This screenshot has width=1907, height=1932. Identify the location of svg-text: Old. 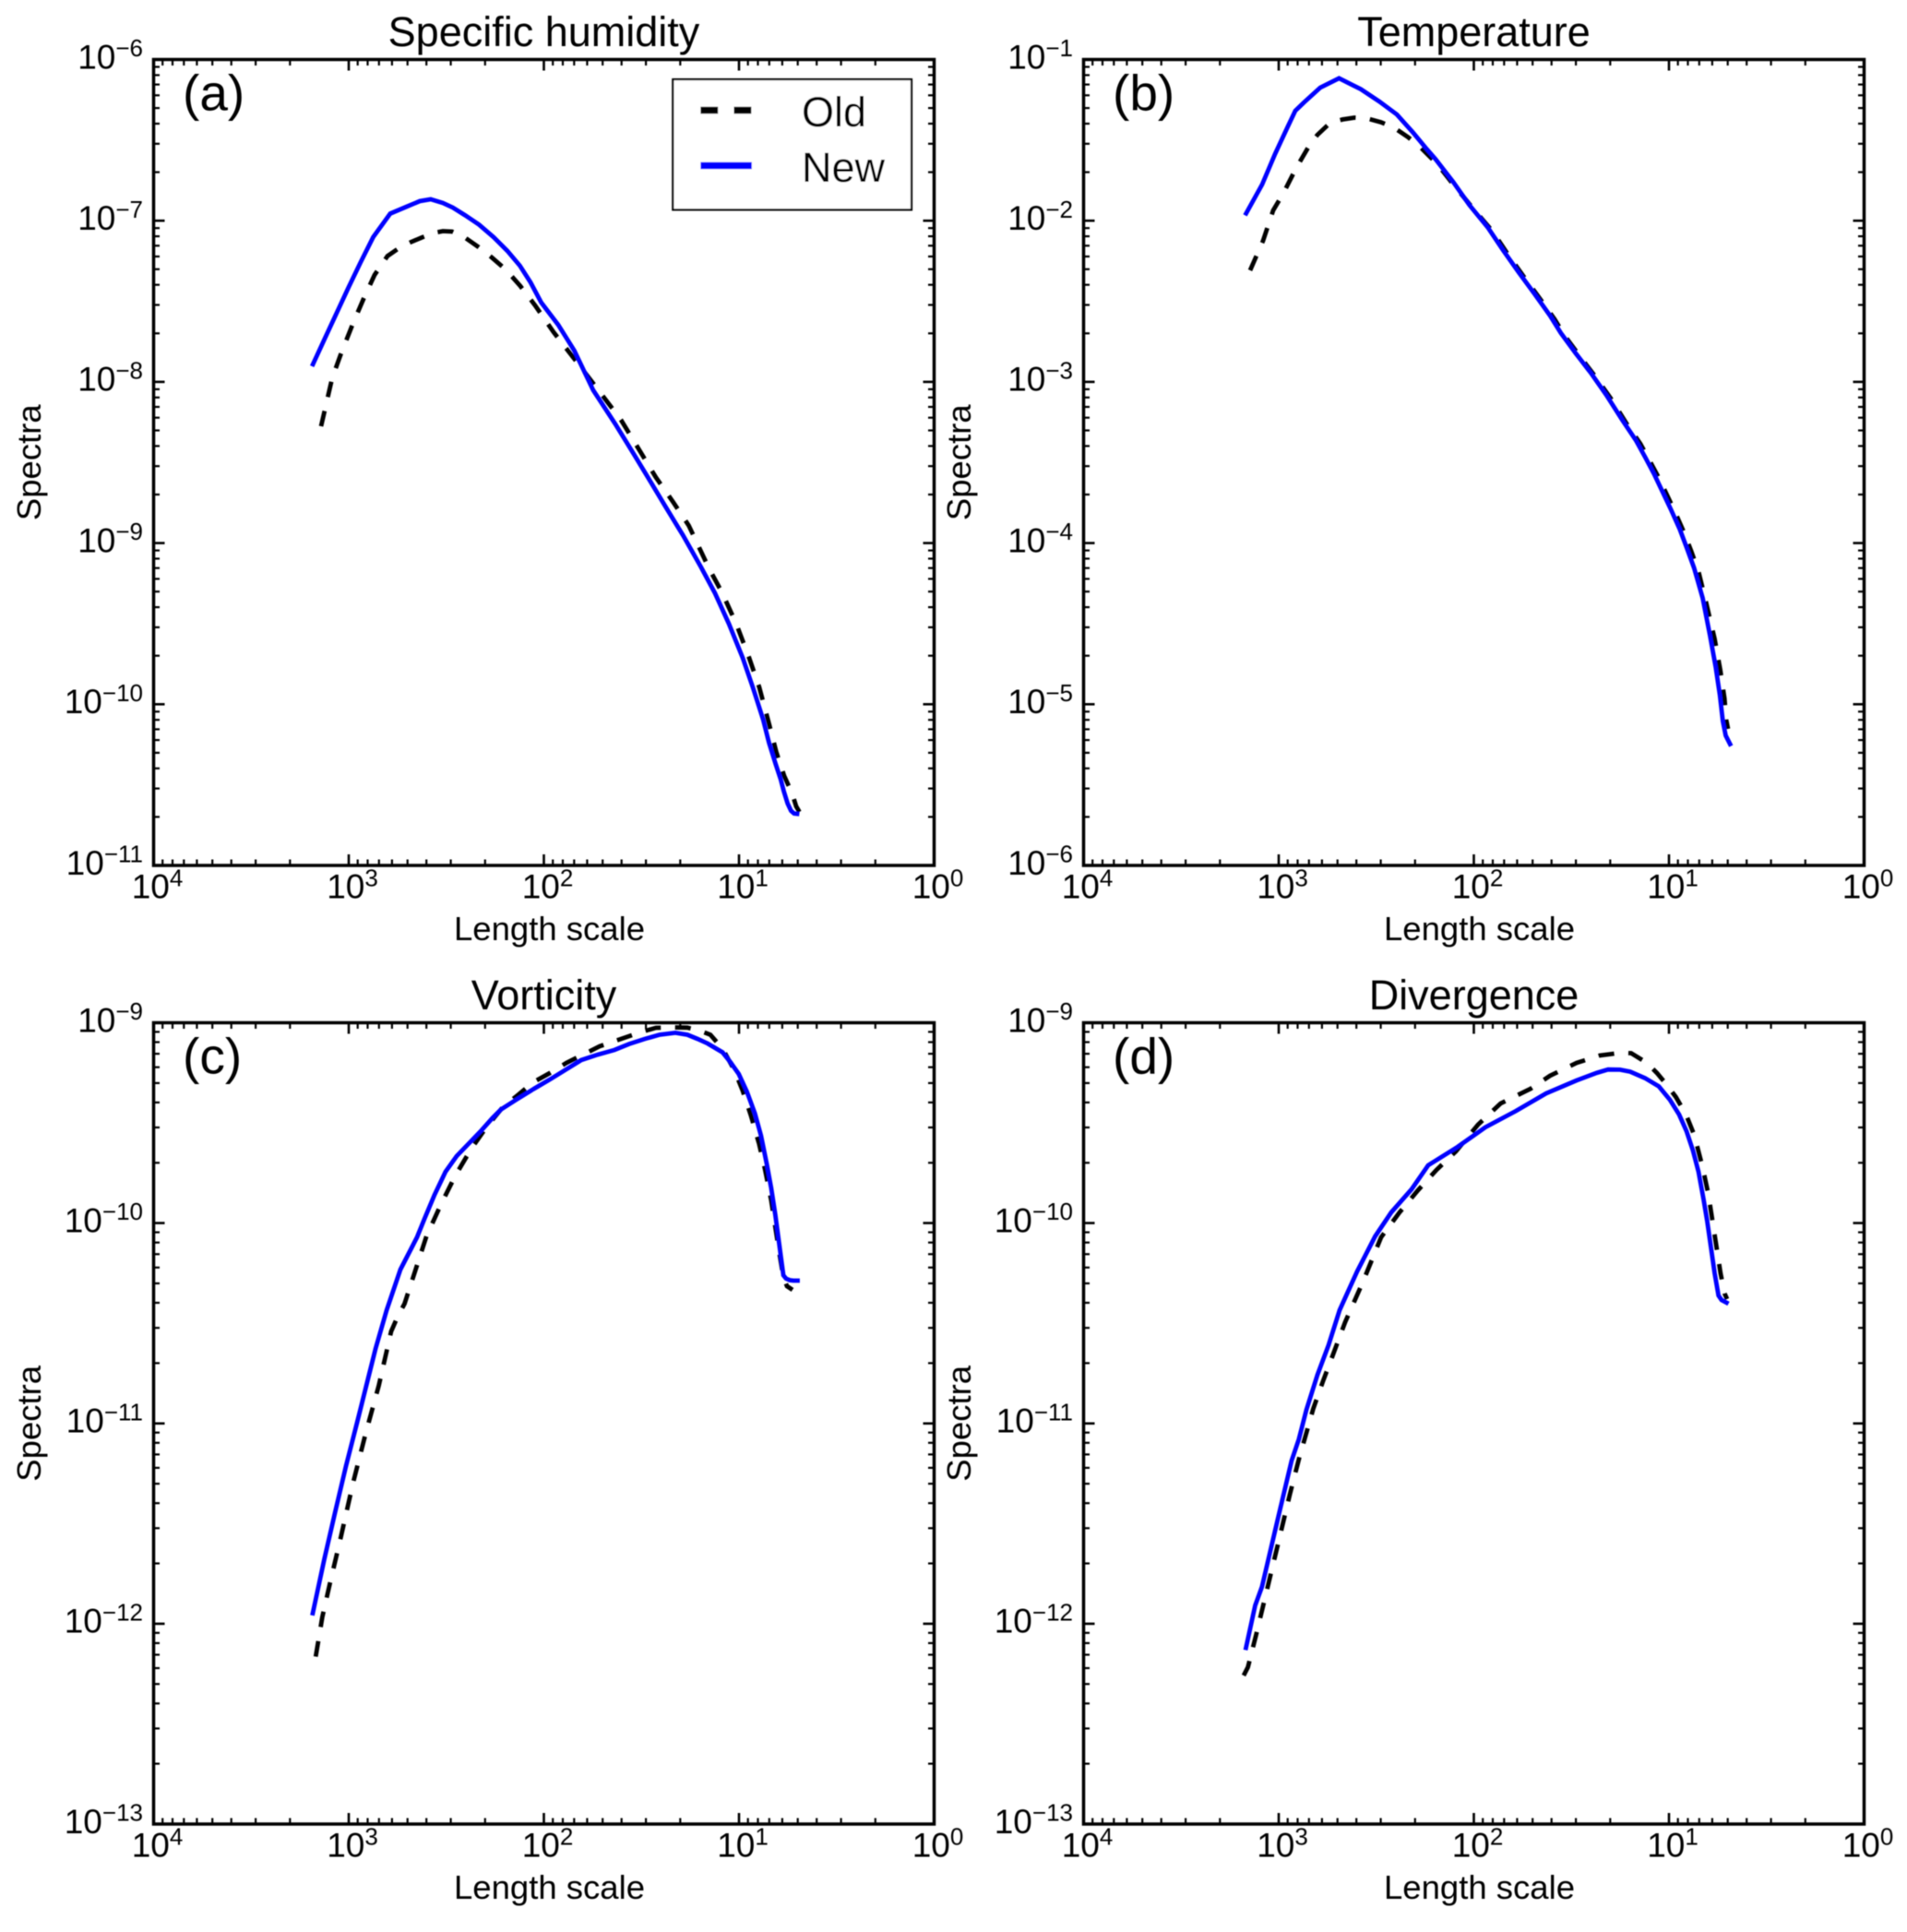
(834, 112).